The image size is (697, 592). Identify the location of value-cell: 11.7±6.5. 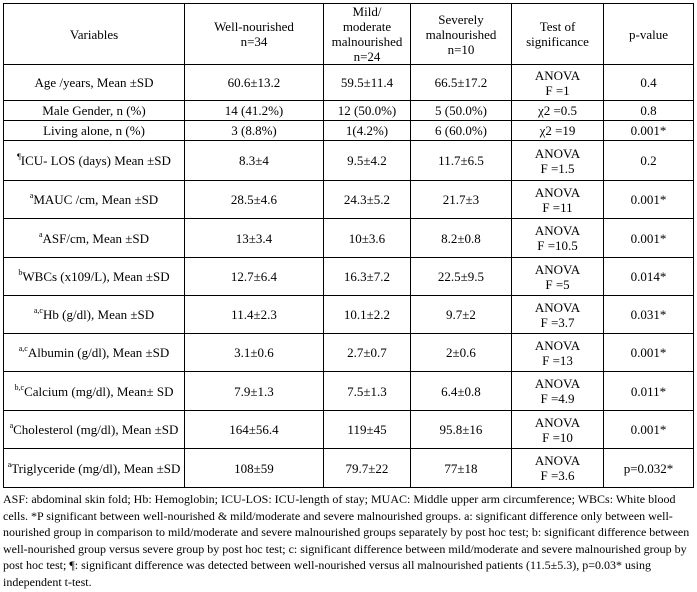
(461, 160).